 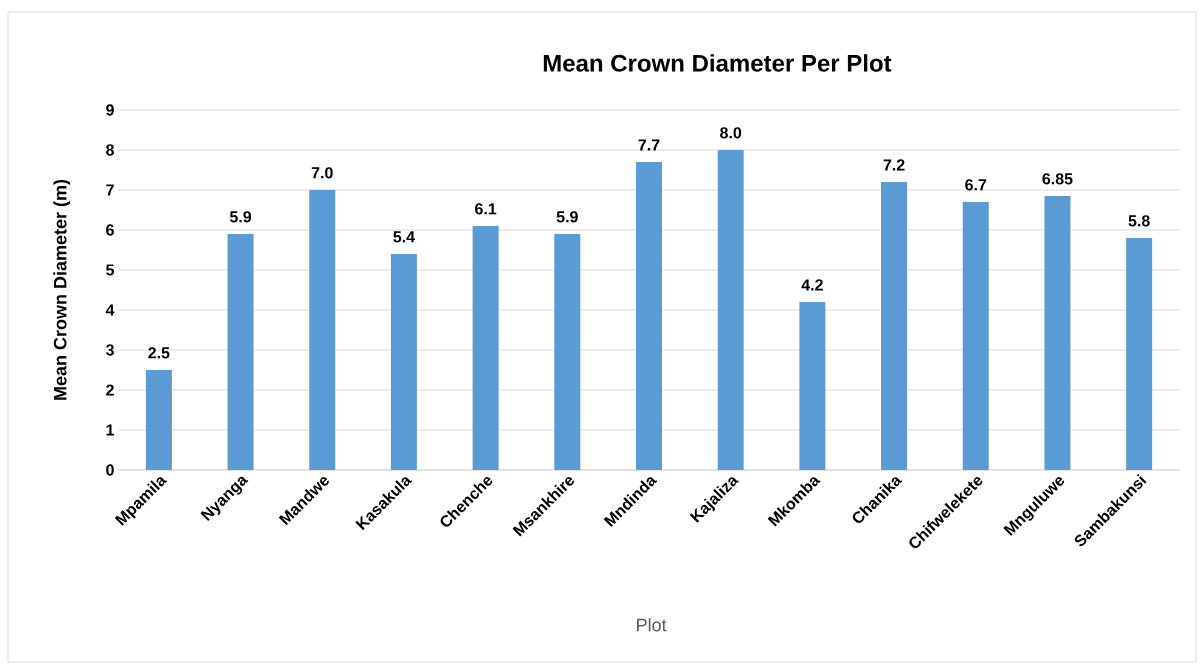 I want to click on y-tick-label: 5, so click(x=110, y=270).